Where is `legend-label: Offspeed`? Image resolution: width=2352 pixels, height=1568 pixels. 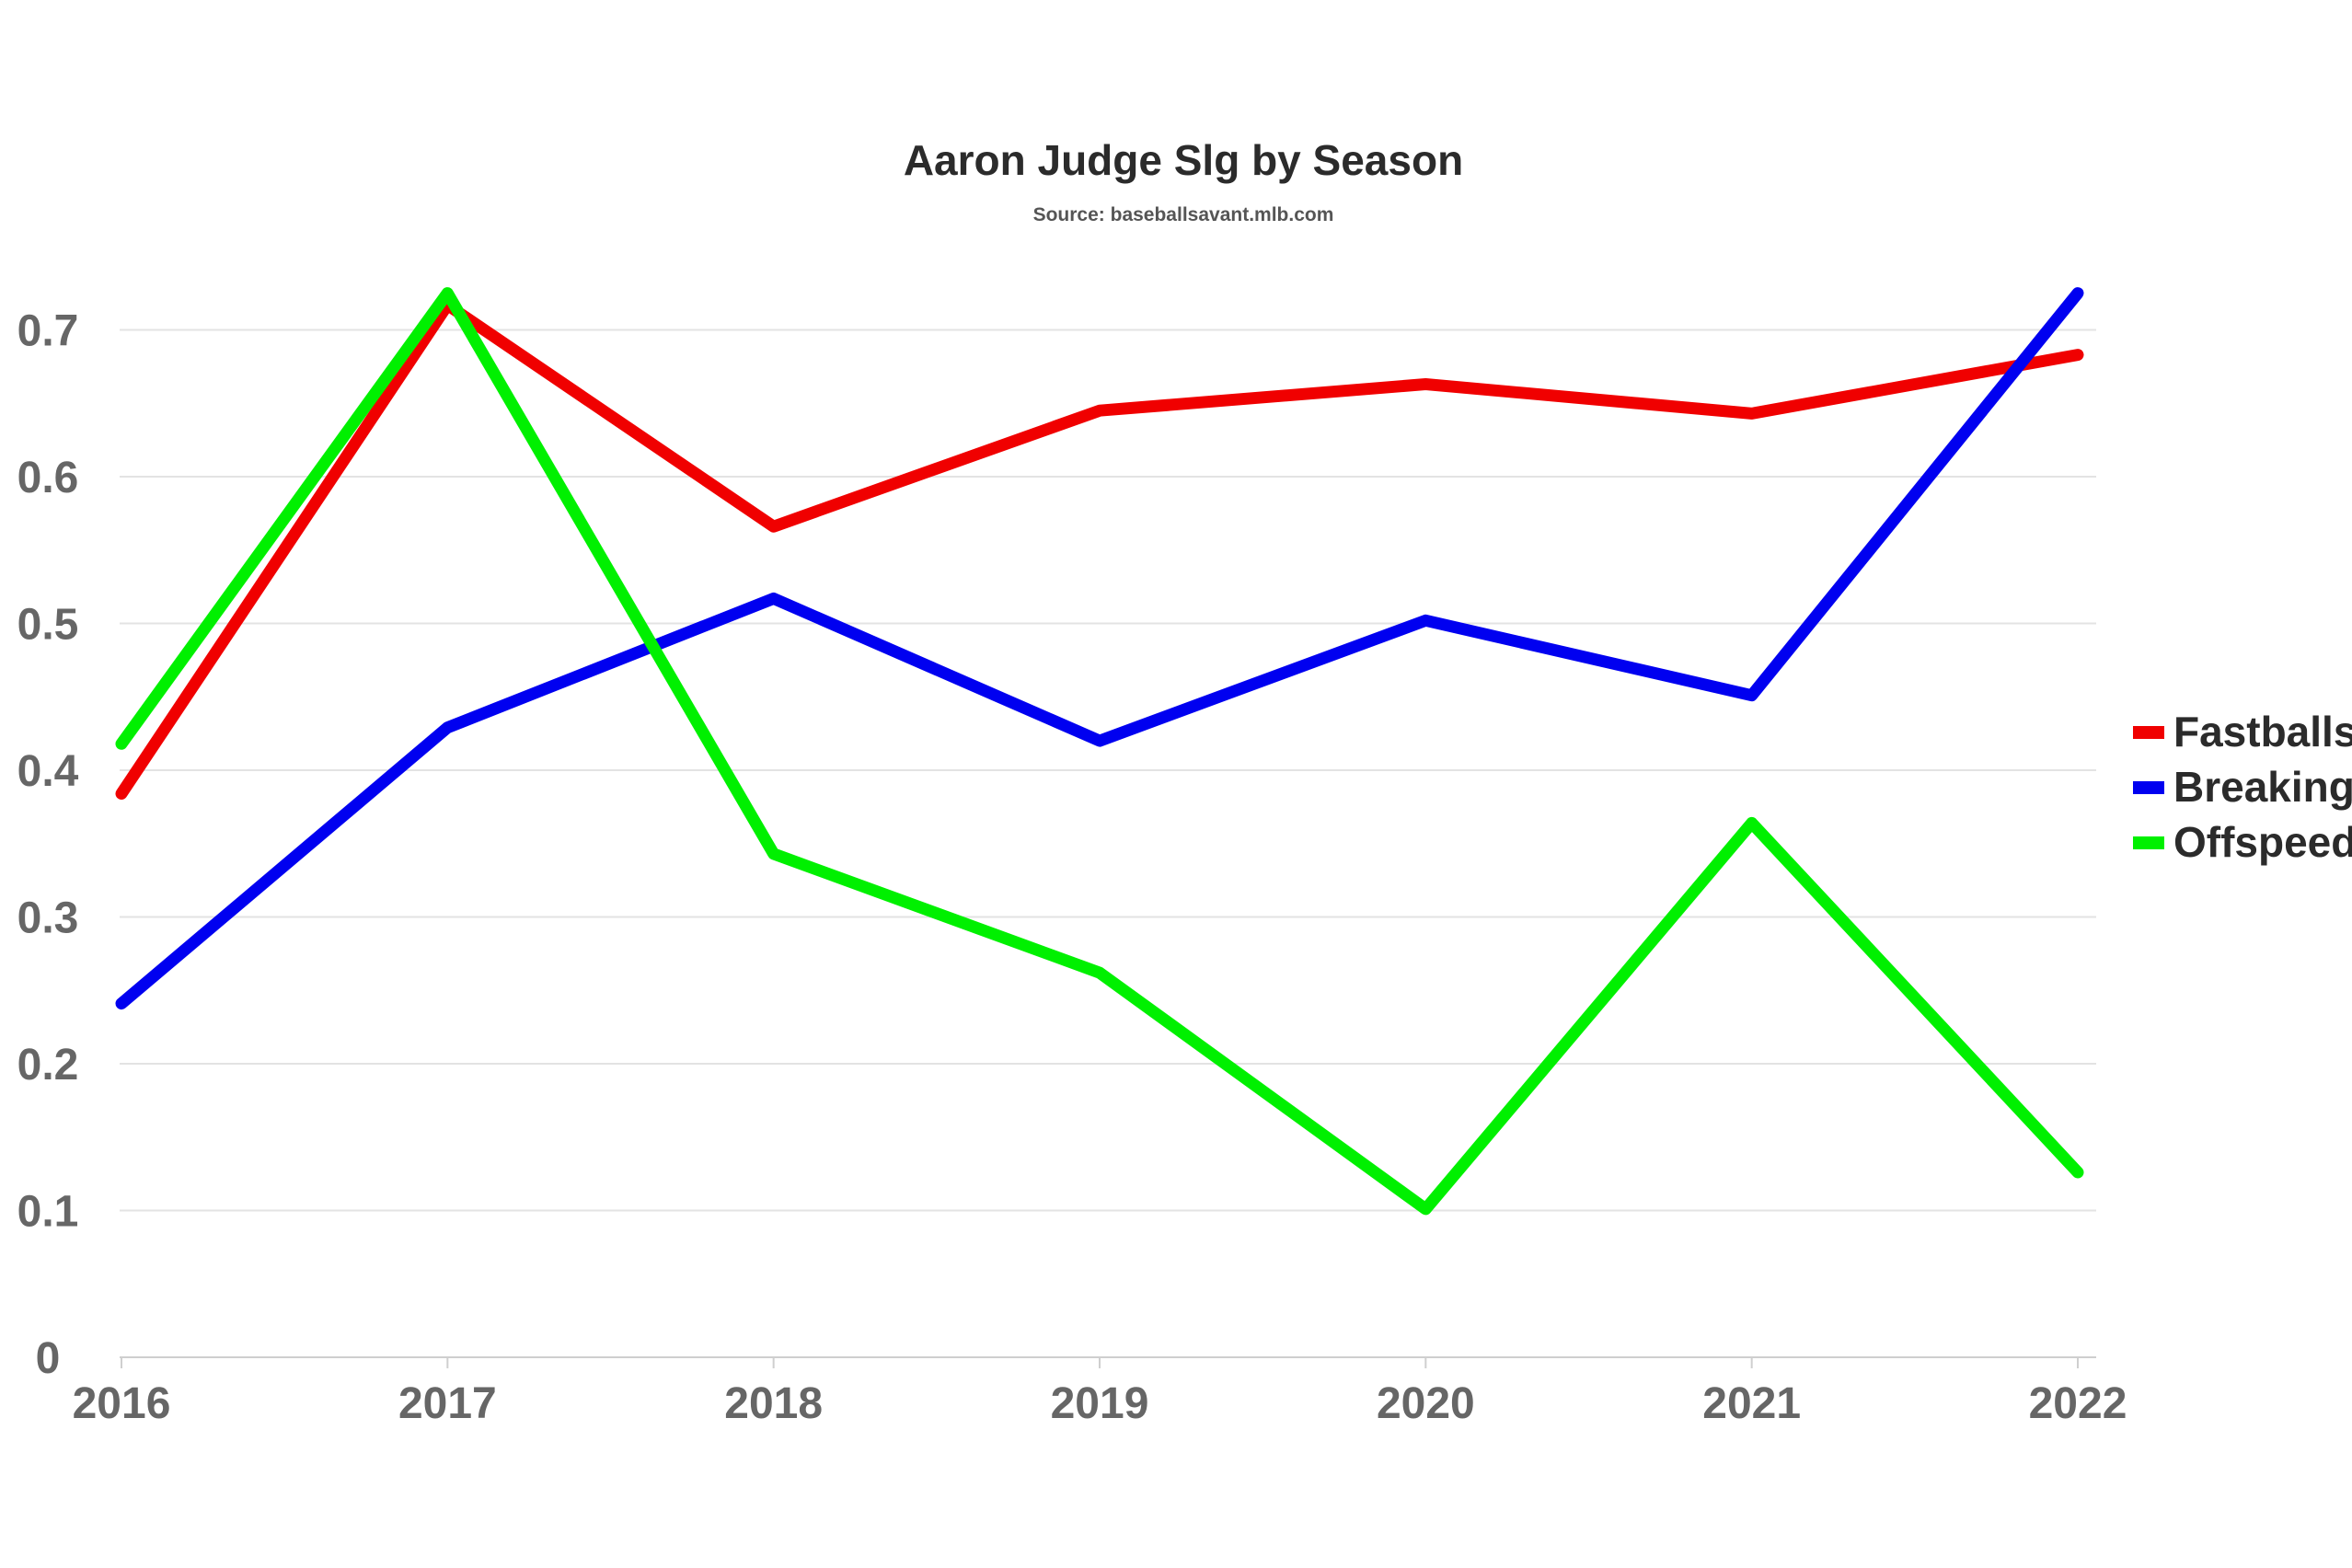 legend-label: Offspeed is located at coordinates (2262, 842).